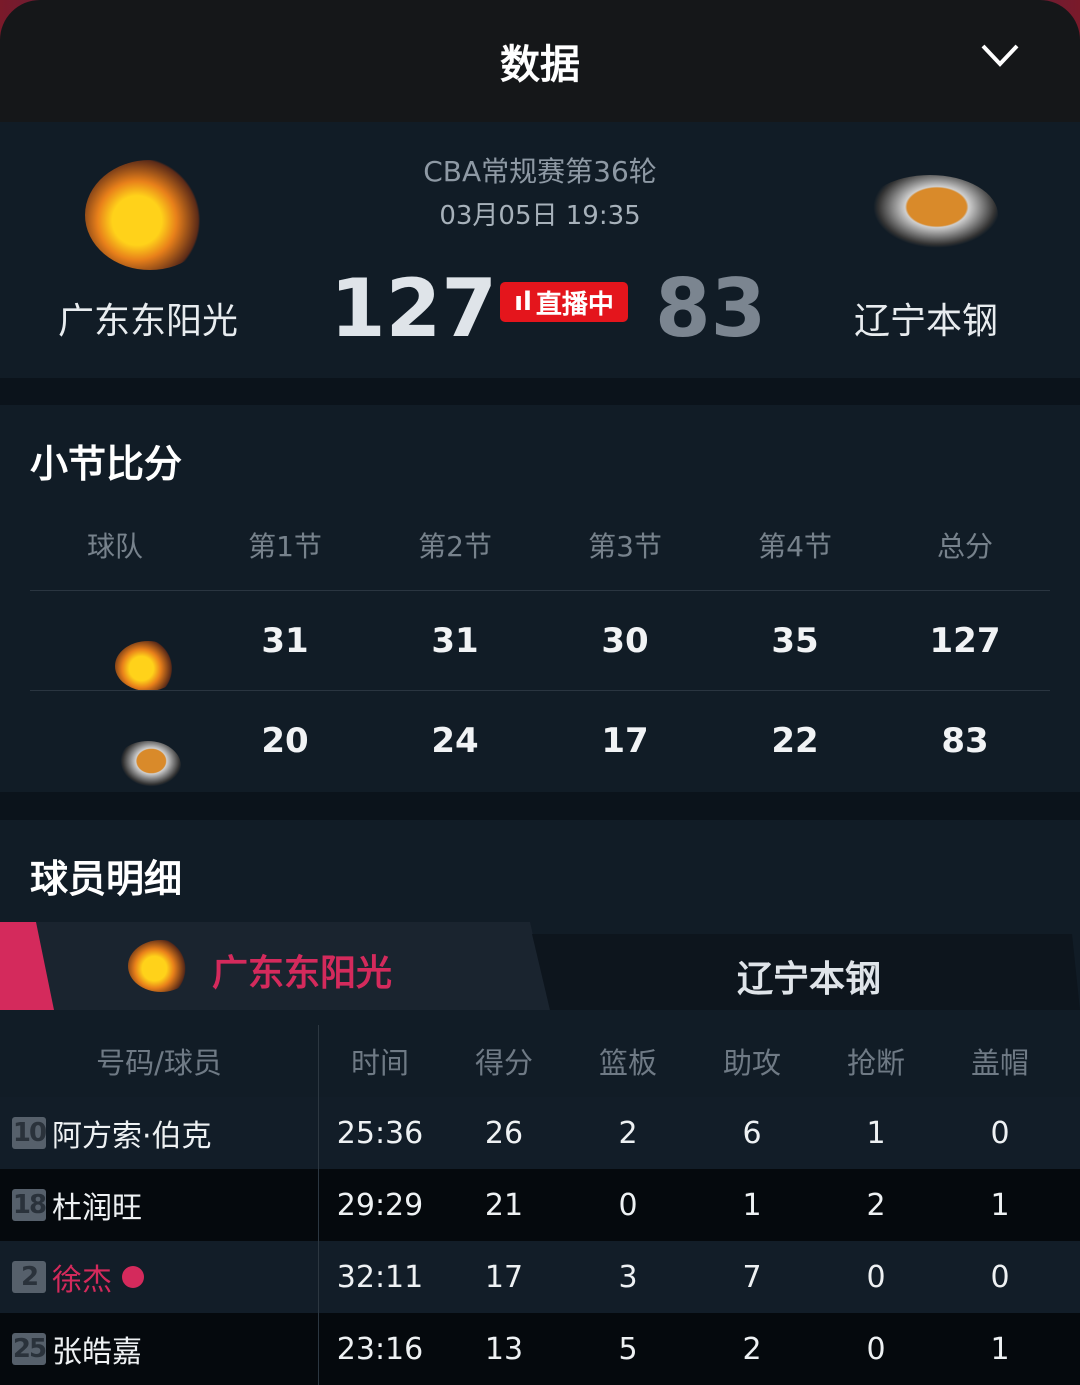  What do you see at coordinates (29, 1349) in the screenshot?
I see `jersey-number: 25` at bounding box center [29, 1349].